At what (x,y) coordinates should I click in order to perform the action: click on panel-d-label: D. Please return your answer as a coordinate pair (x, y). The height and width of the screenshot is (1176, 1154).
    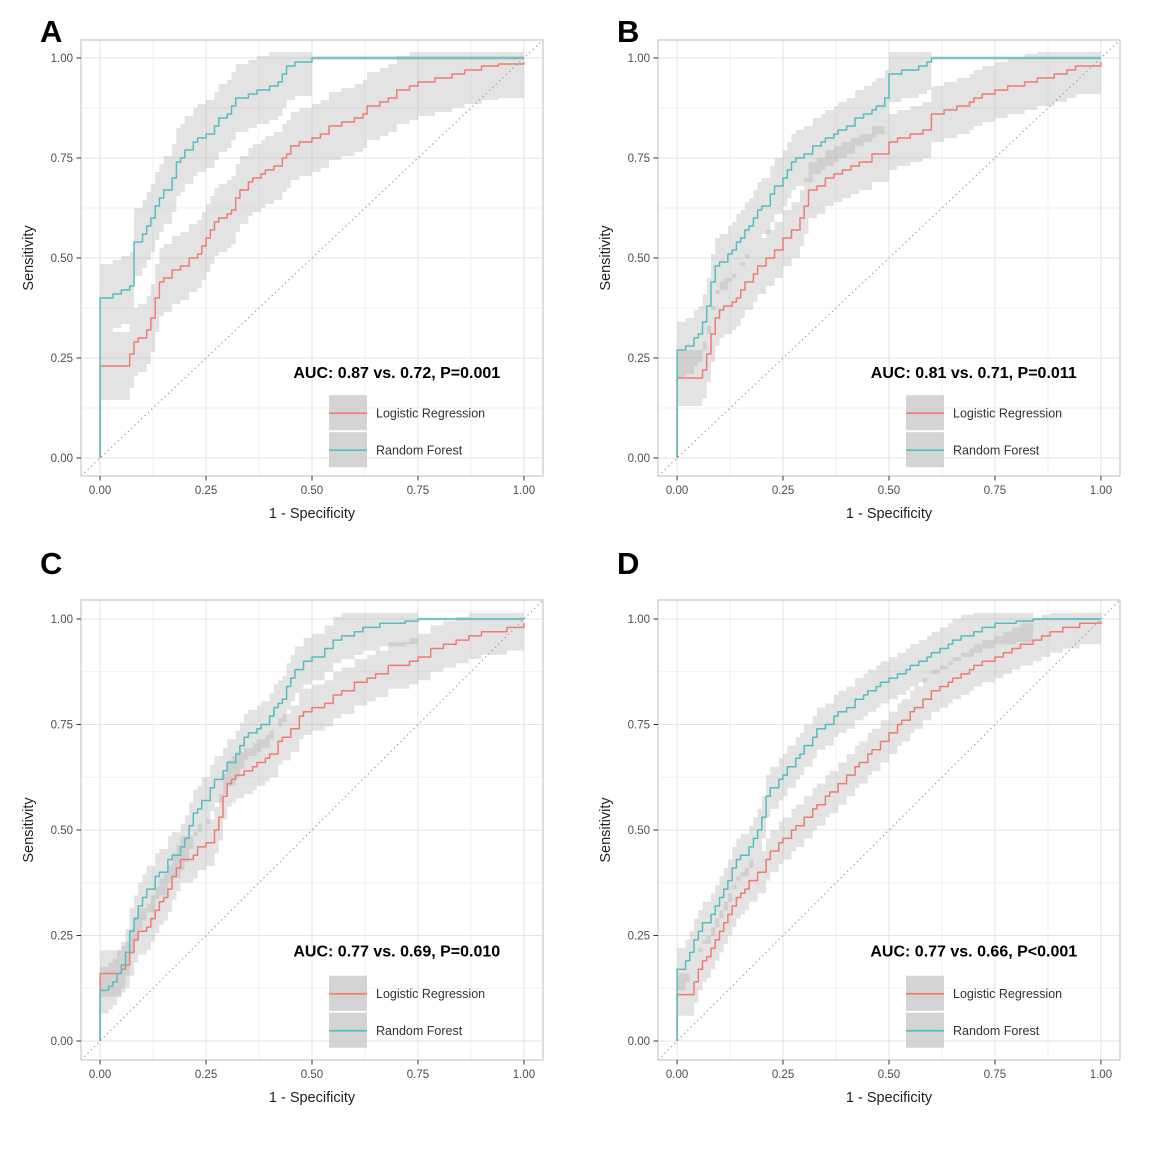
    Looking at the image, I should click on (628, 563).